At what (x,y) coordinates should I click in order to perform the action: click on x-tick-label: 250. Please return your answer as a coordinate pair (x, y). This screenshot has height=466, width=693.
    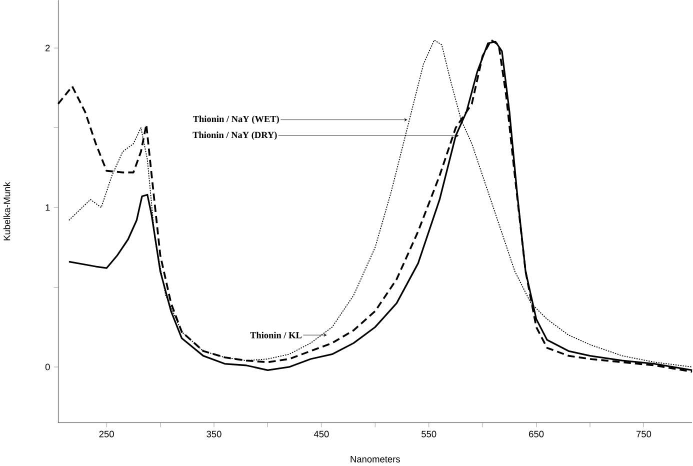
    Looking at the image, I should click on (106, 434).